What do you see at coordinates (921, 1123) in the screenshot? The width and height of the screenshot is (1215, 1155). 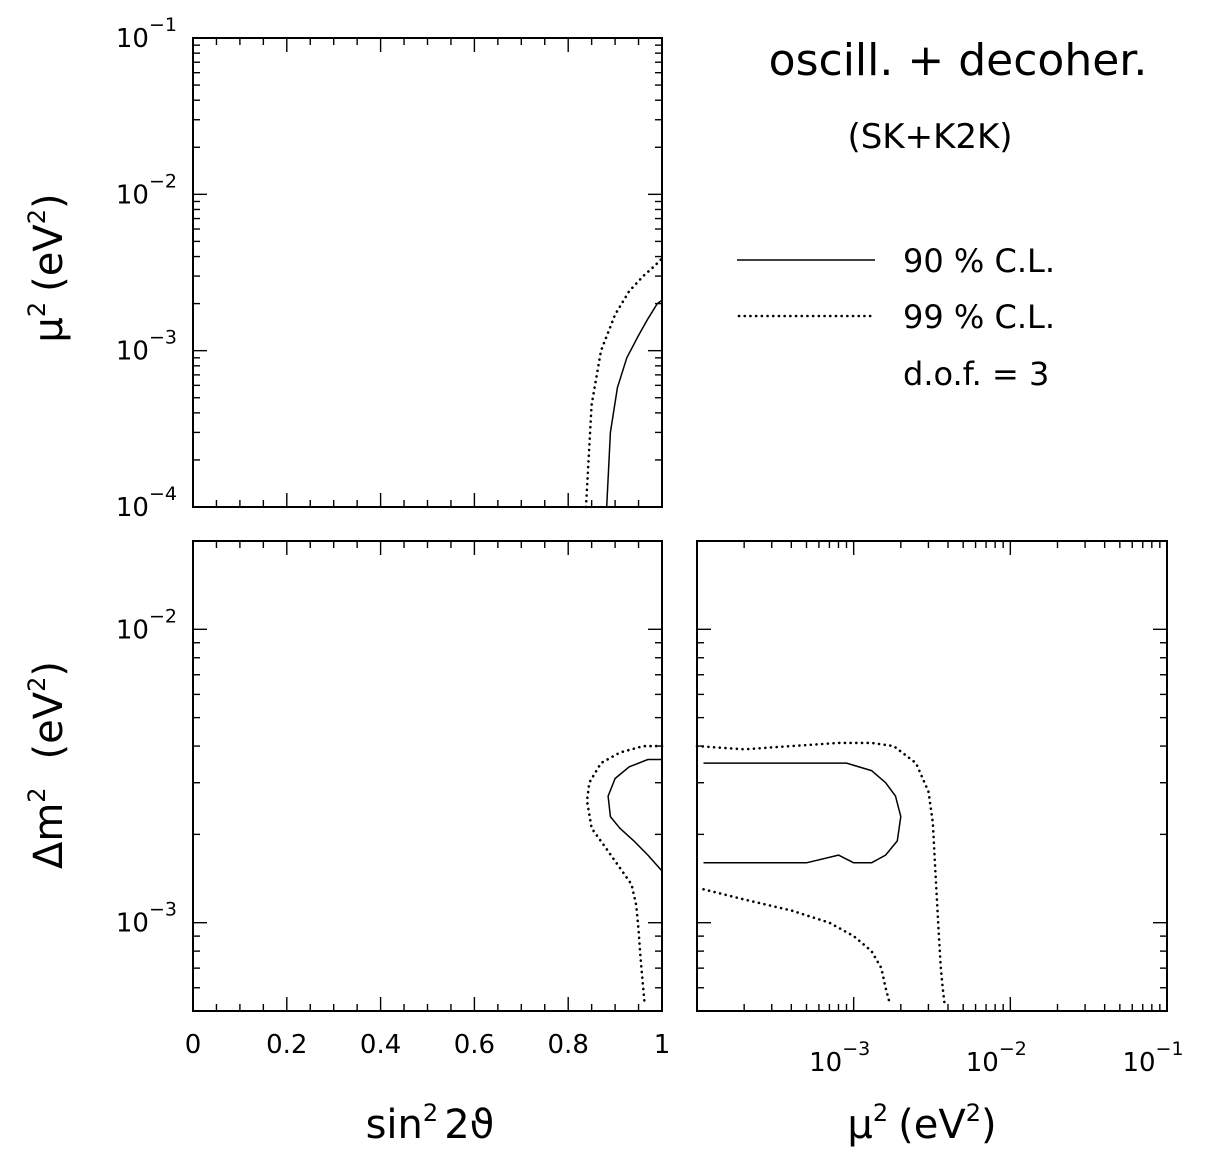 I see `x-axis-title-mu: μ2 (eV2)` at bounding box center [921, 1123].